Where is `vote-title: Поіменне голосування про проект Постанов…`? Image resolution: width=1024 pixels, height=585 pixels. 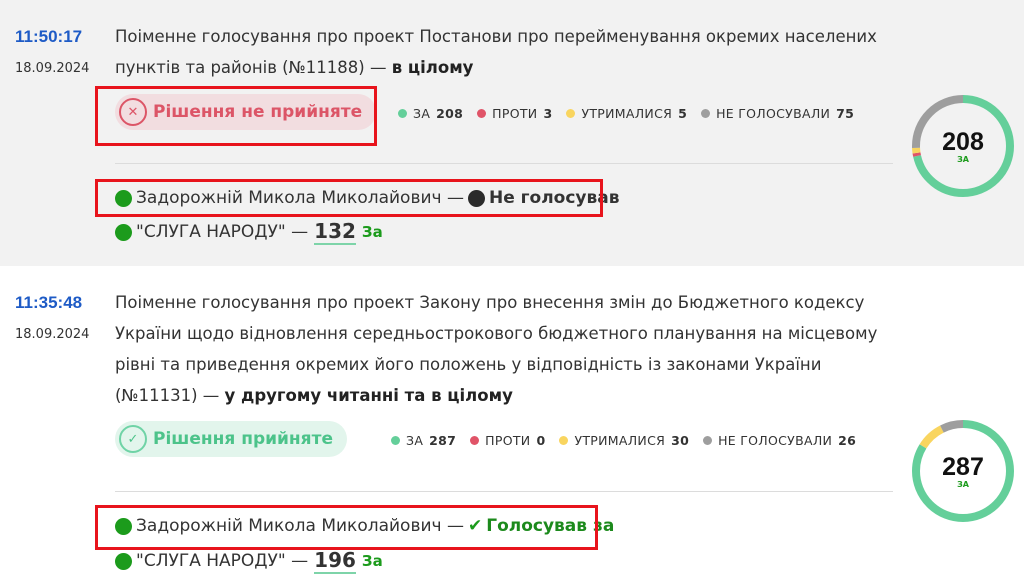
vote-title: Поіменне голосування про проект Постанов… is located at coordinates (496, 52).